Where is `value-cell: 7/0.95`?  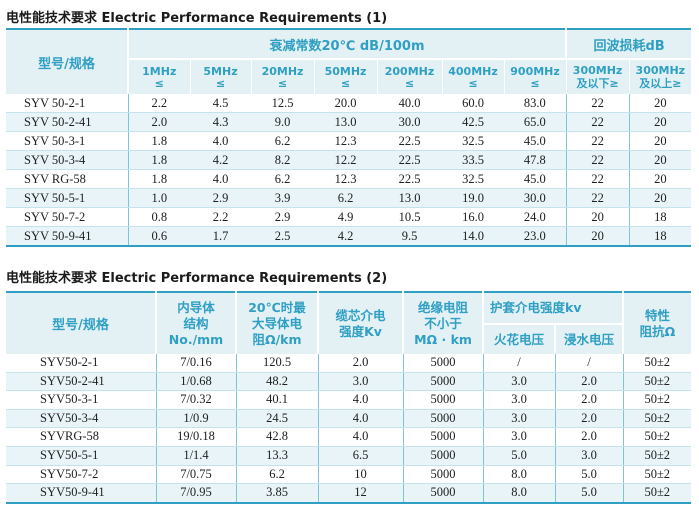
value-cell: 7/0.95 is located at coordinates (196, 493).